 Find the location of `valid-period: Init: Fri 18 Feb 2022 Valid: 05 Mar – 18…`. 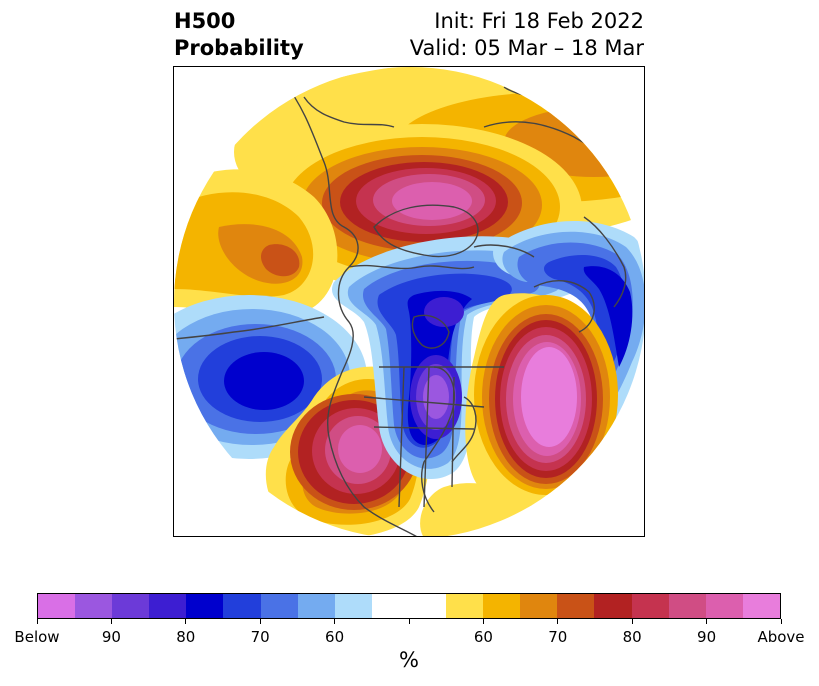

valid-period: Init: Fri 18 Feb 2022 Valid: 05 Mar – 18… is located at coordinates (527, 35).